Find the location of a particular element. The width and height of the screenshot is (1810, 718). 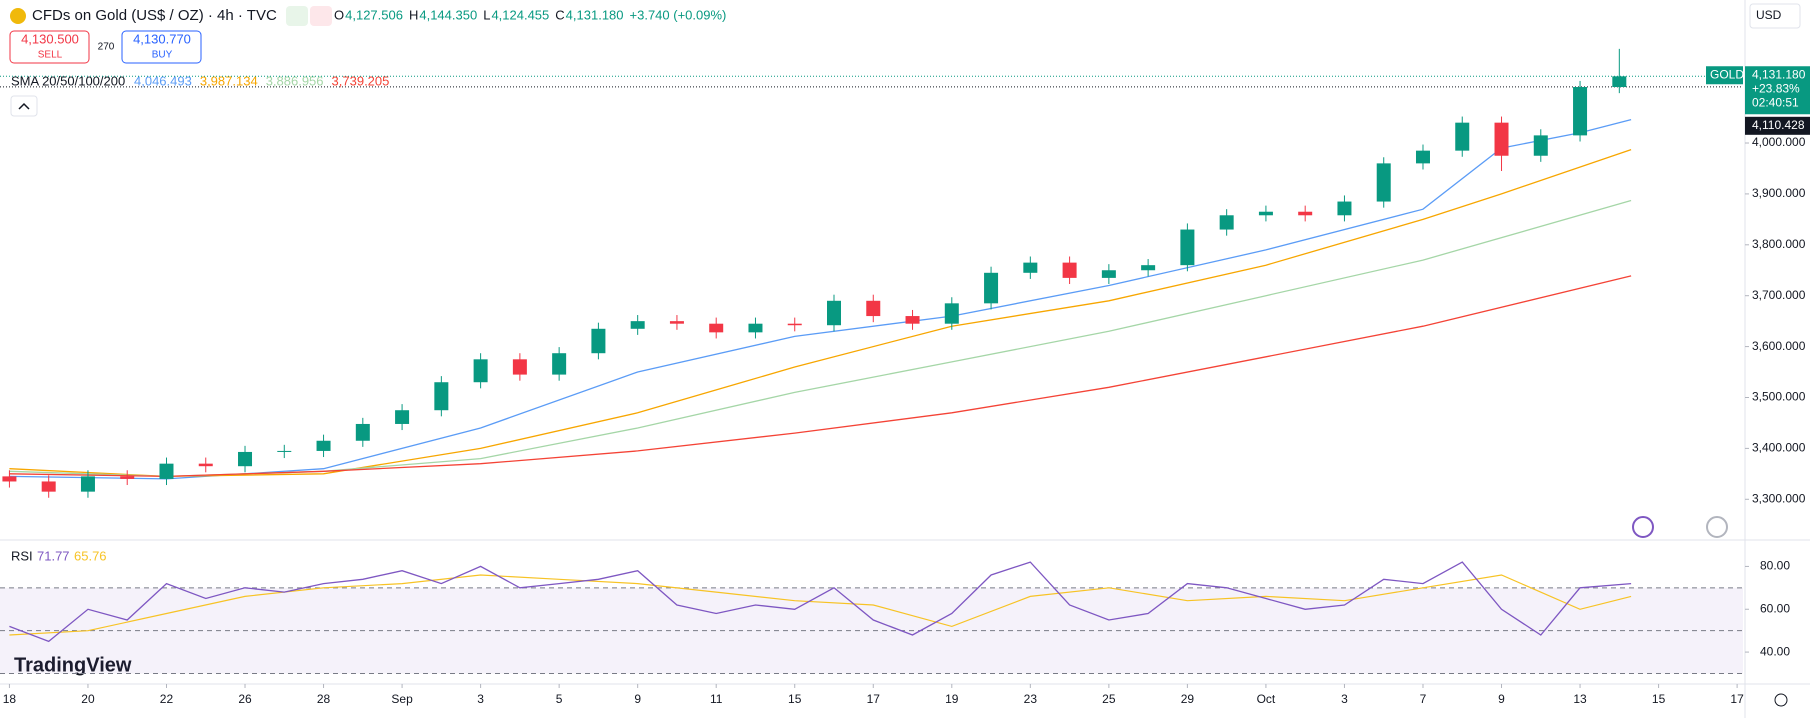

x-tick-label: 5 is located at coordinates (559, 699).